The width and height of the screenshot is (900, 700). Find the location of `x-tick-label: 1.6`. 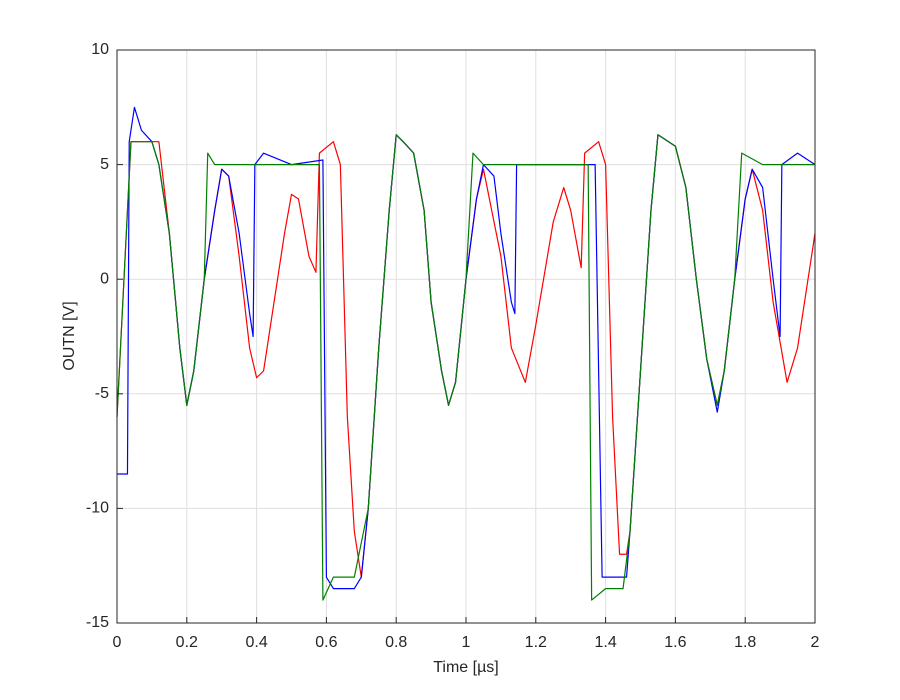

x-tick-label: 1.6 is located at coordinates (675, 642).